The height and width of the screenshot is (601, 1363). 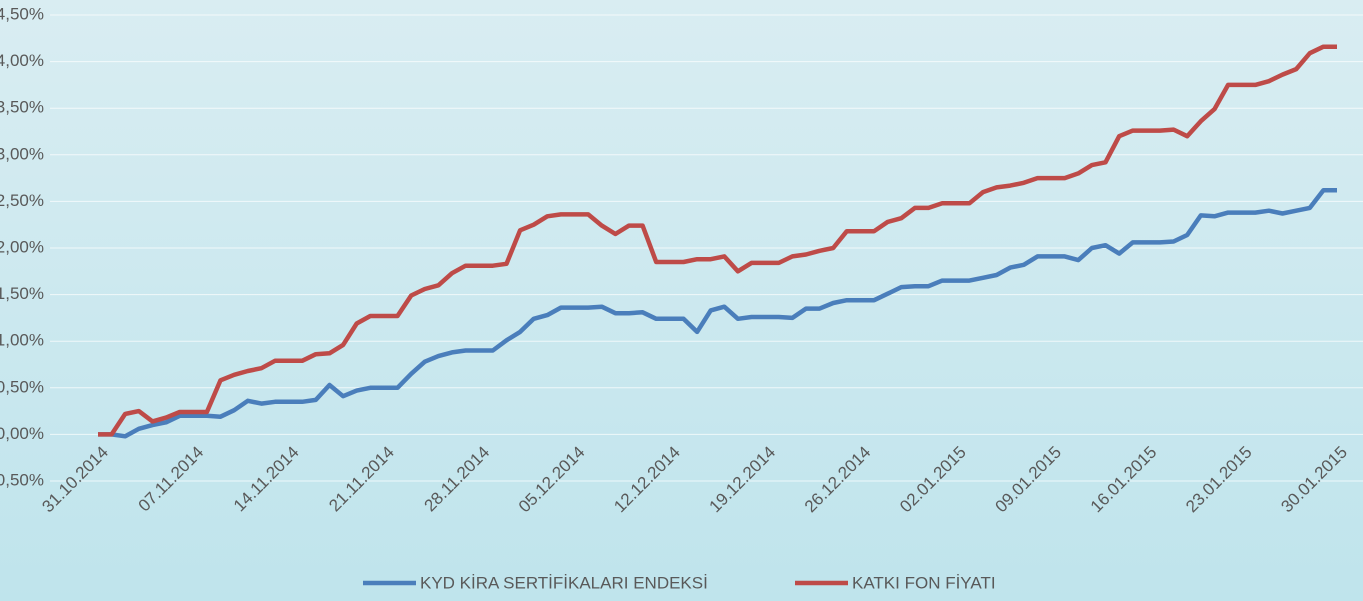 What do you see at coordinates (22, 153) in the screenshot?
I see `y-tick-label: 3,00%` at bounding box center [22, 153].